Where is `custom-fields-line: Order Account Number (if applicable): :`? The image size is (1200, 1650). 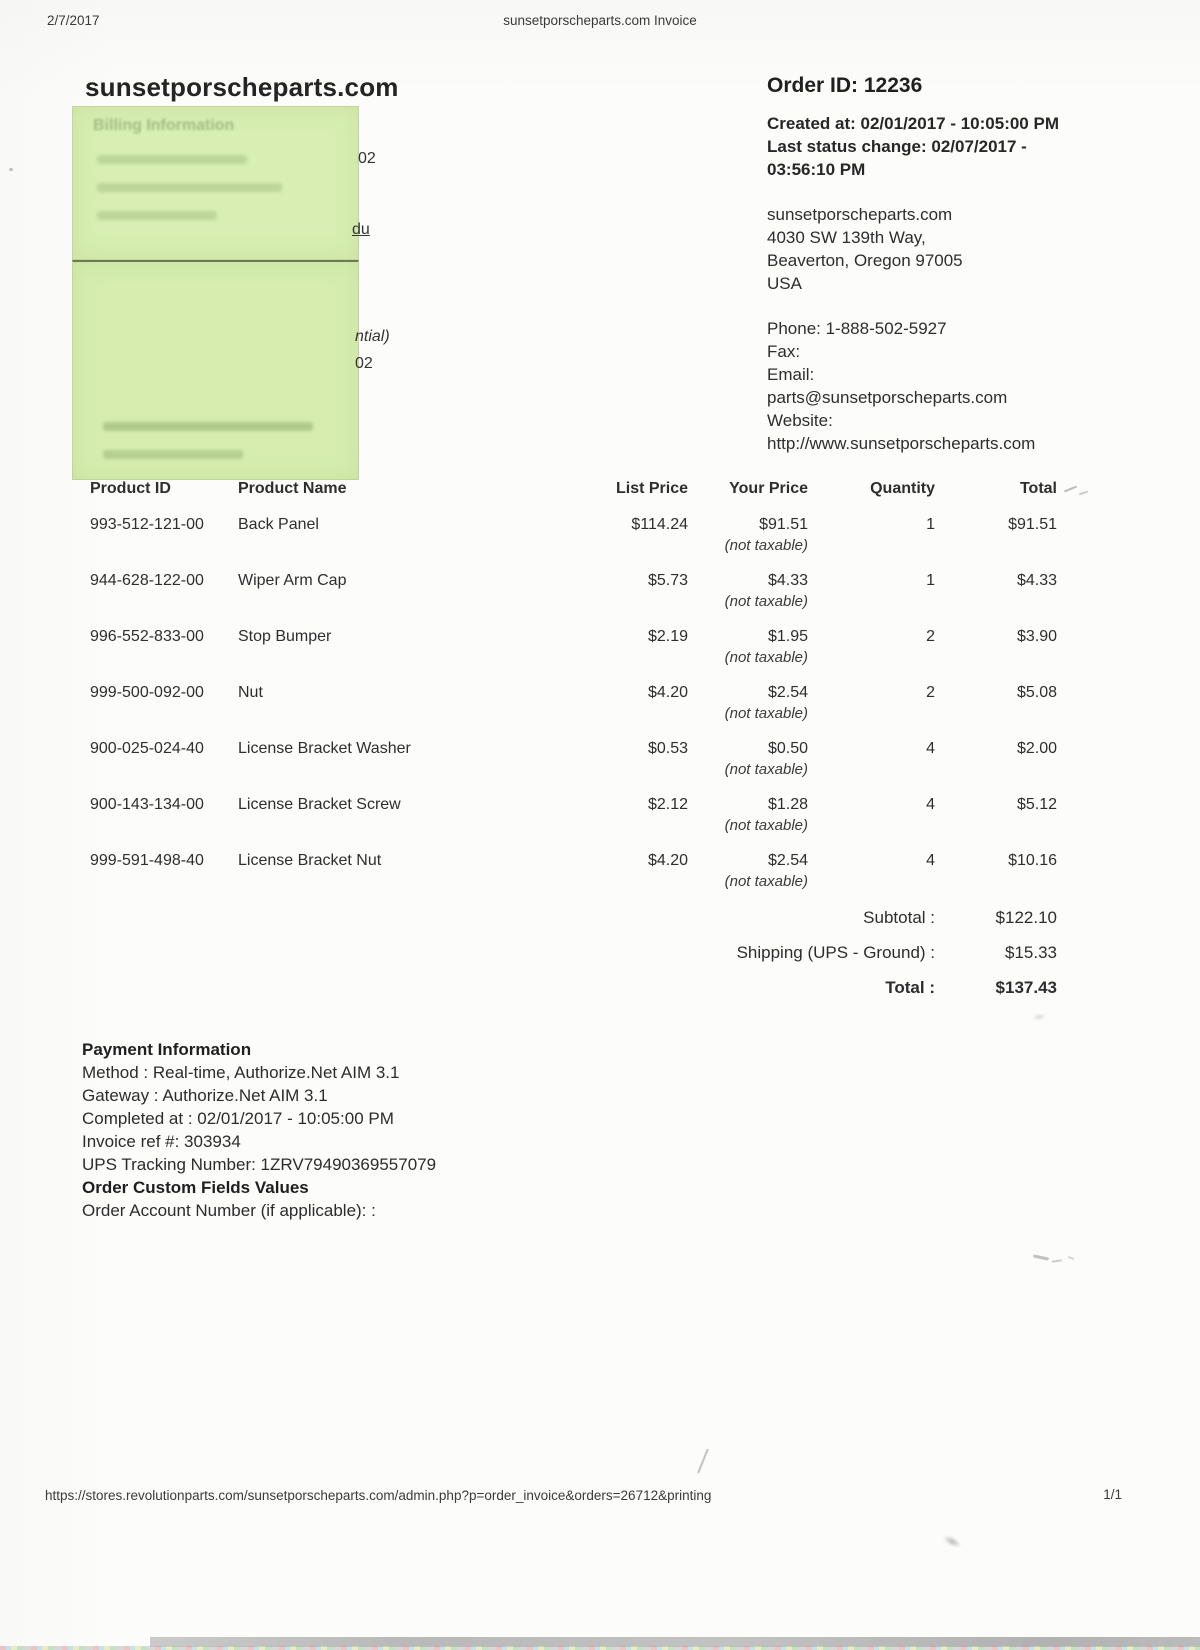
custom-fields-line: Order Account Number (if applicable): : is located at coordinates (229, 1210).